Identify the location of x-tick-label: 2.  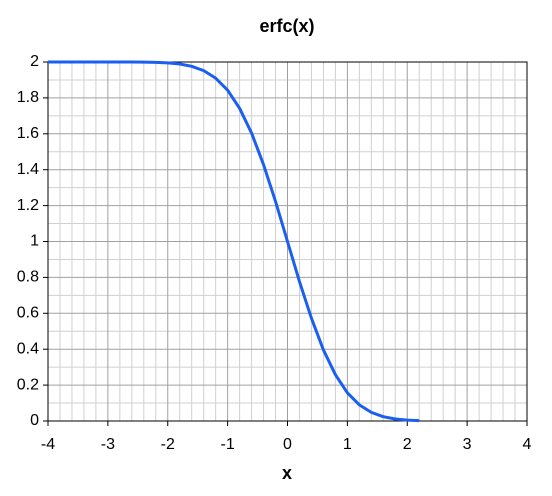
(407, 444).